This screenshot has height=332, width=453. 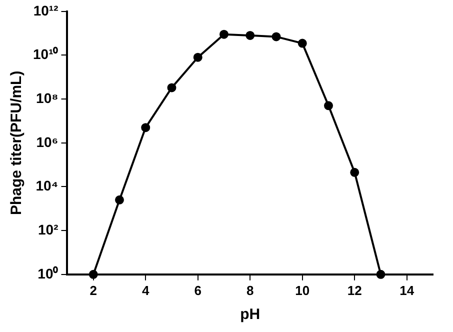 What do you see at coordinates (47, 98) in the screenshot?
I see `y-tick-label: 10⁸` at bounding box center [47, 98].